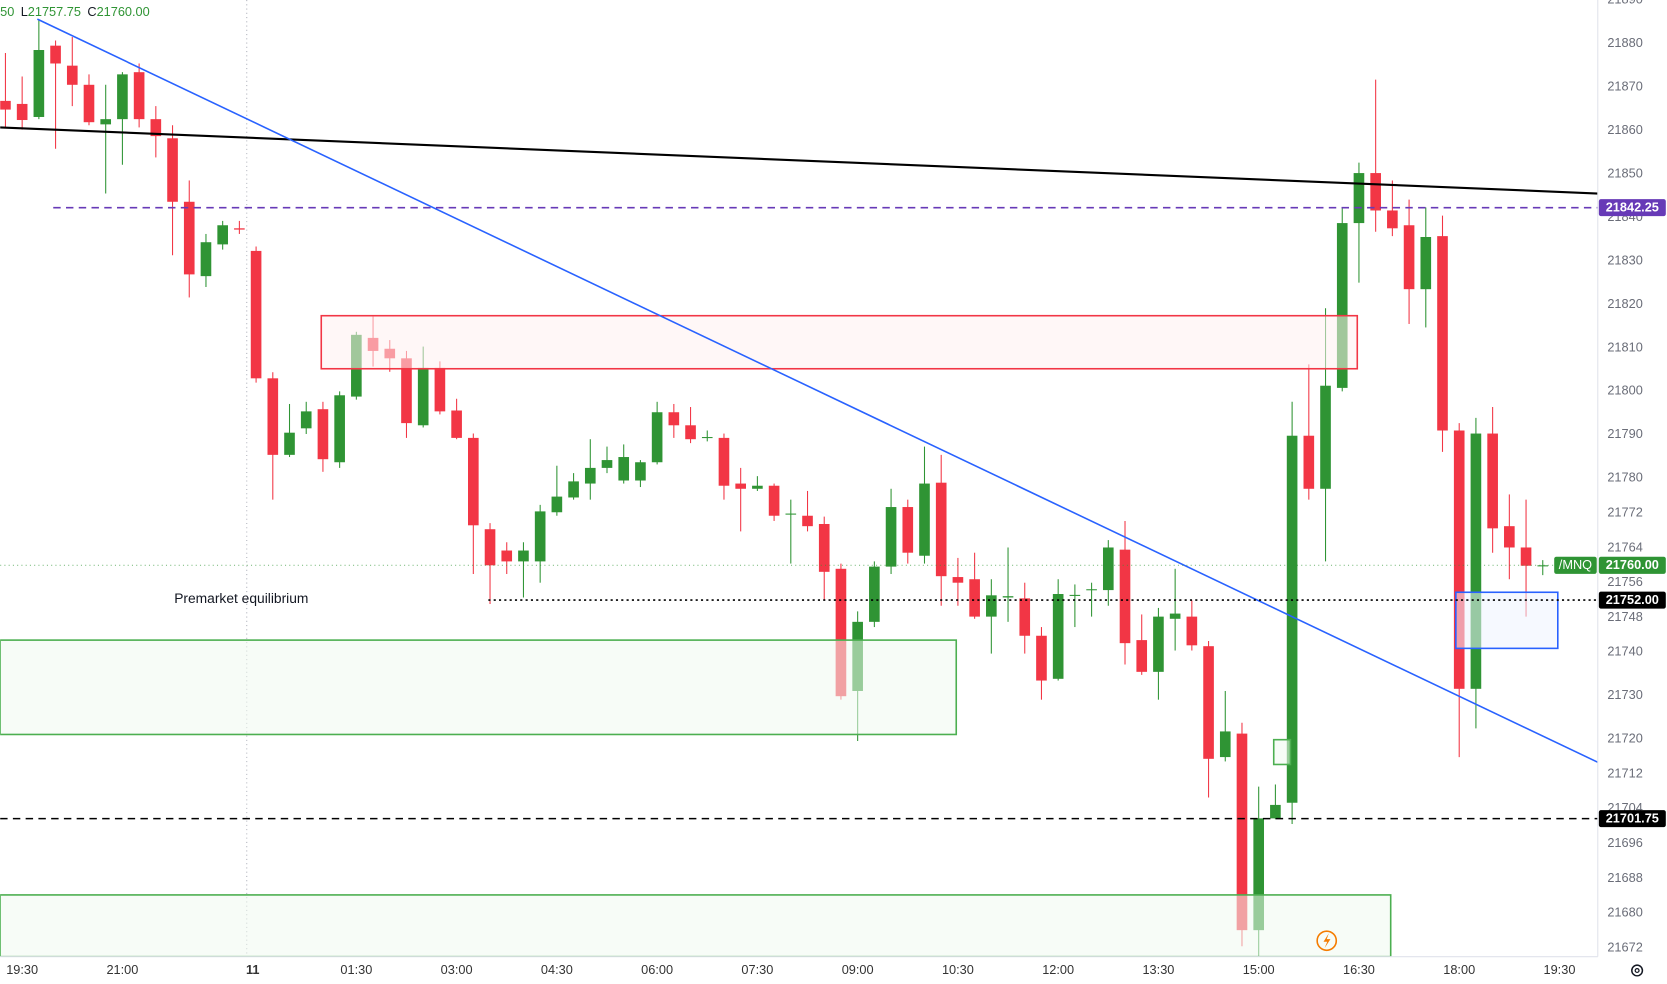  I want to click on x-tick-label: 10:30, so click(958, 969).